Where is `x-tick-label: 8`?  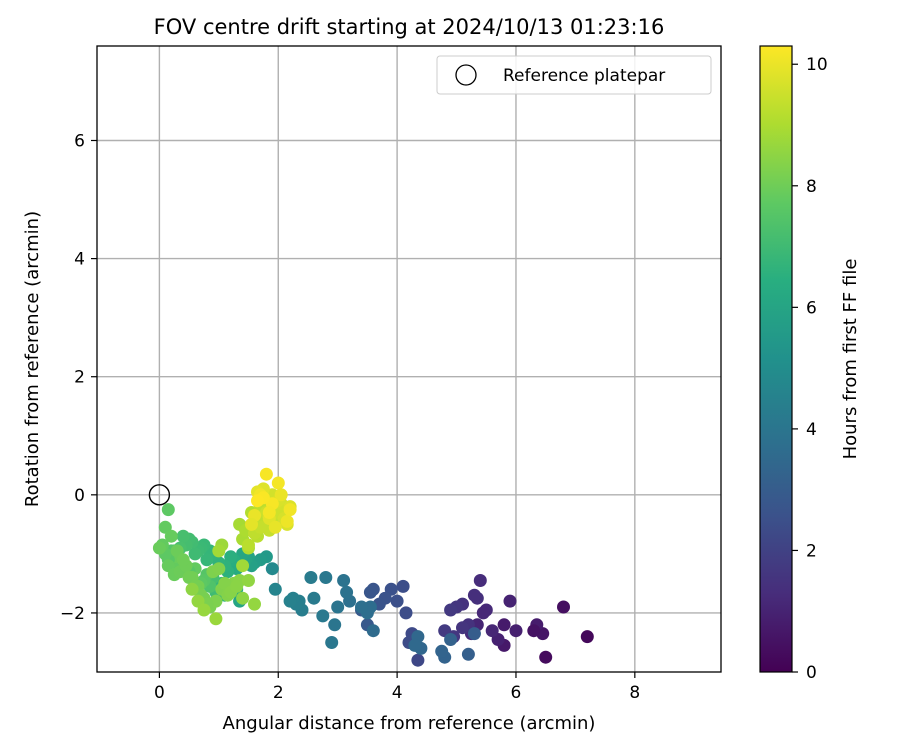 x-tick-label: 8 is located at coordinates (634, 693).